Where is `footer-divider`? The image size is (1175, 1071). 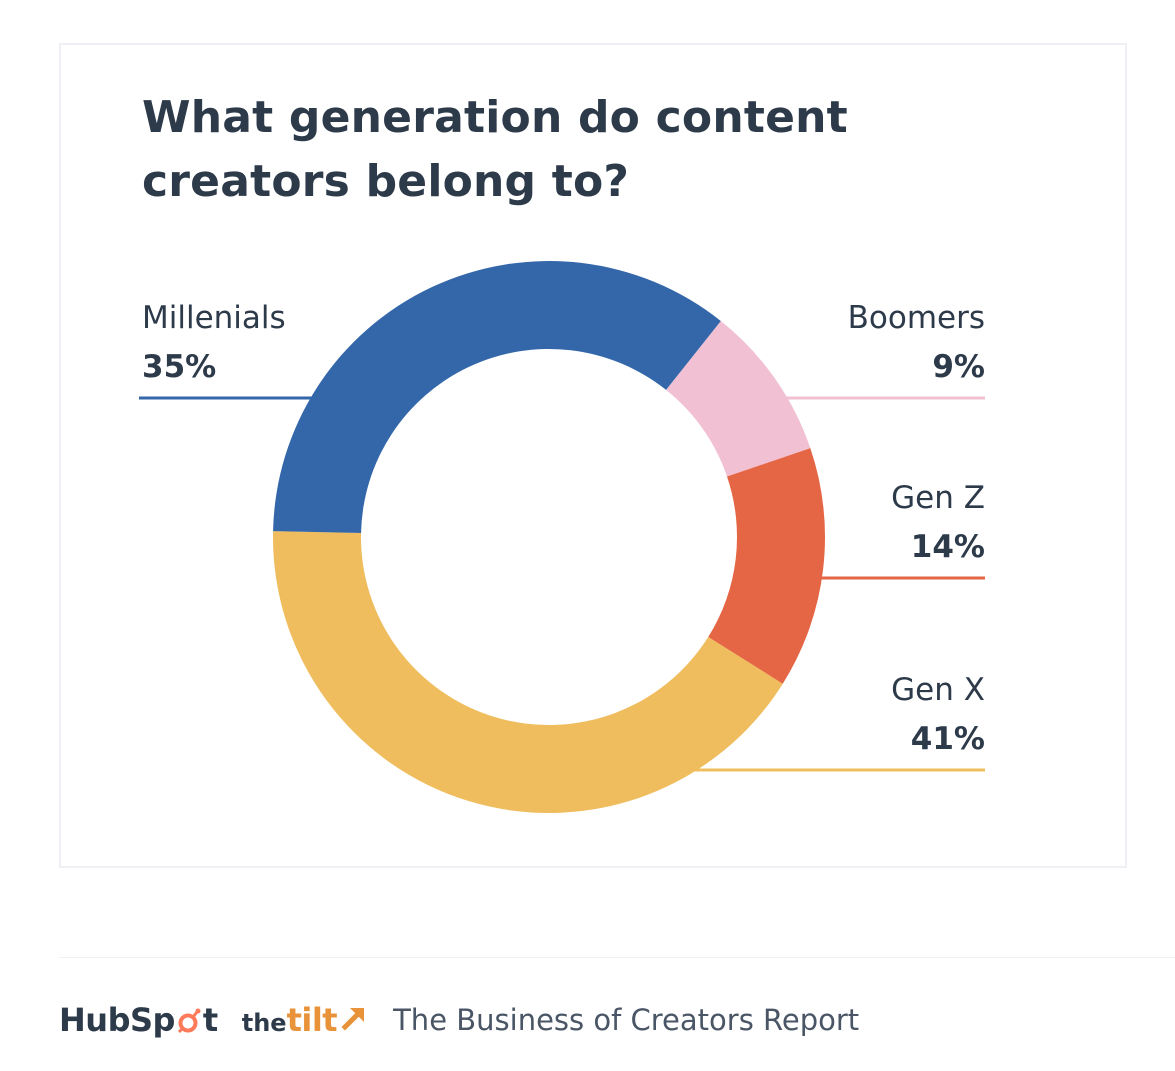 footer-divider is located at coordinates (617, 957).